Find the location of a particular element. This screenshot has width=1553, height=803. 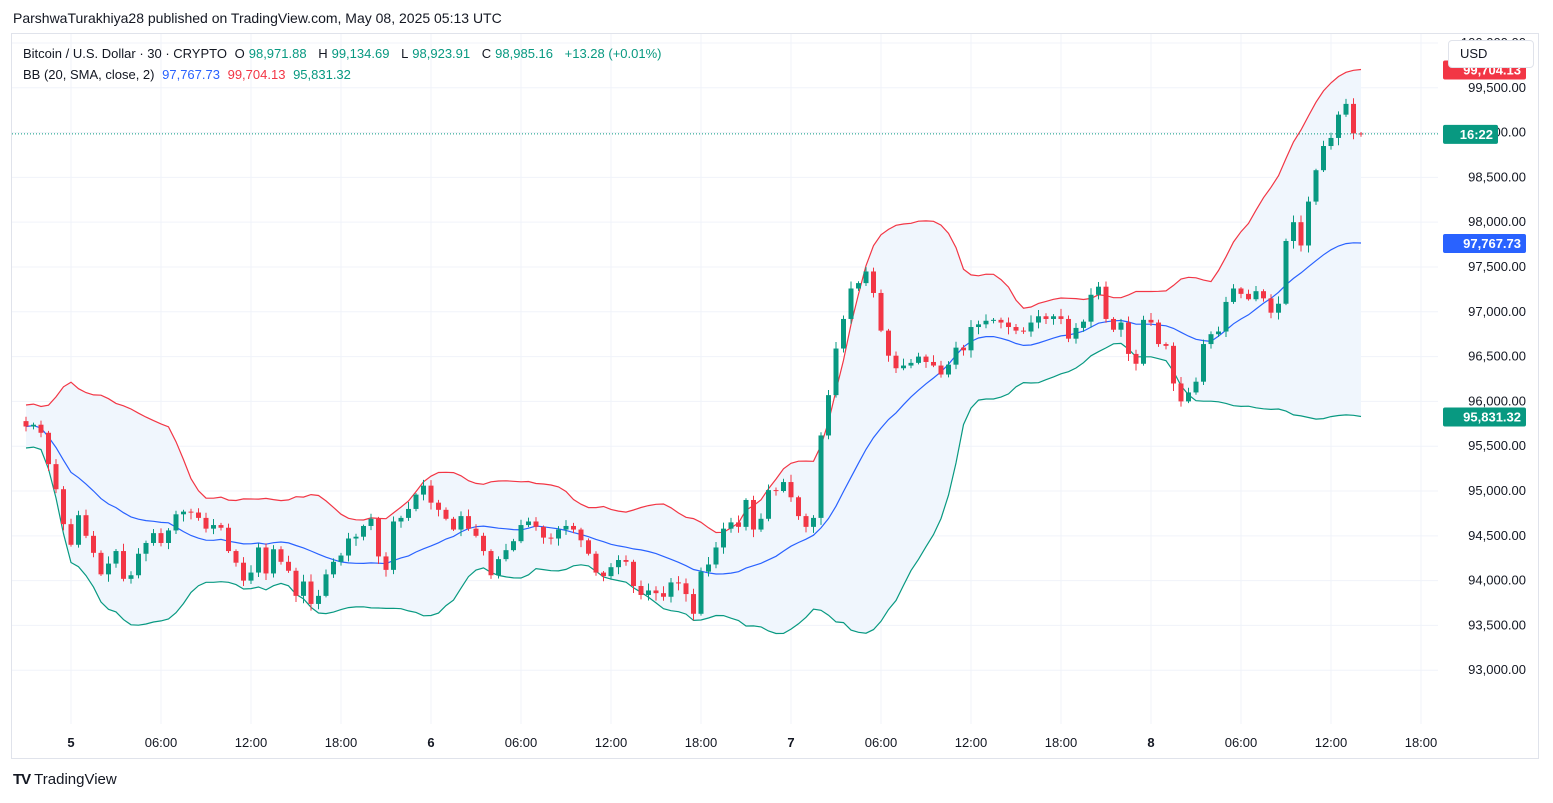

bb-lower-badge-text: 95,831.32 is located at coordinates (1492, 417).